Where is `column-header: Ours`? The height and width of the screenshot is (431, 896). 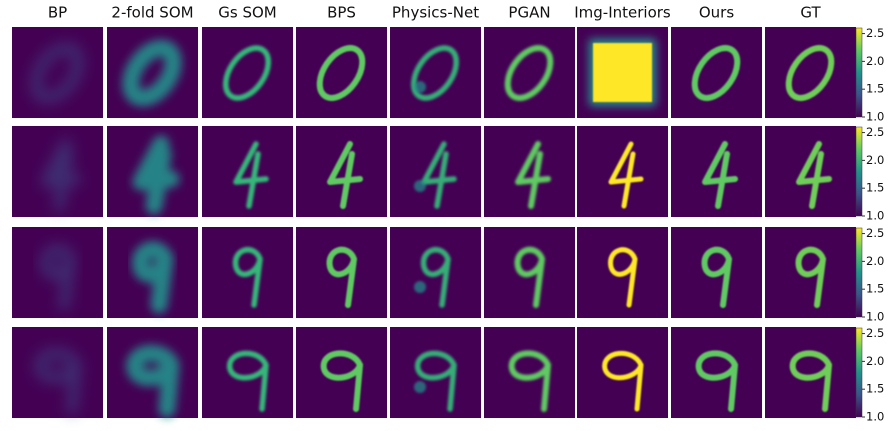 column-header: Ours is located at coordinates (716, 13).